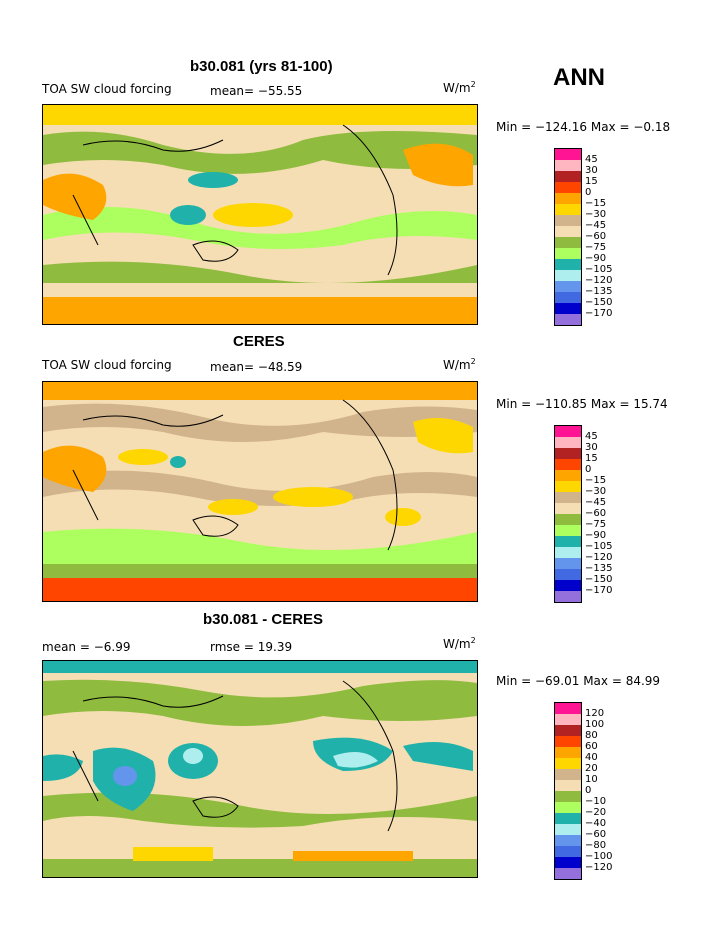  Describe the element at coordinates (583, 127) in the screenshot. I see `panel-1-minmax: Min = −124.16 Max = −0.18` at that location.